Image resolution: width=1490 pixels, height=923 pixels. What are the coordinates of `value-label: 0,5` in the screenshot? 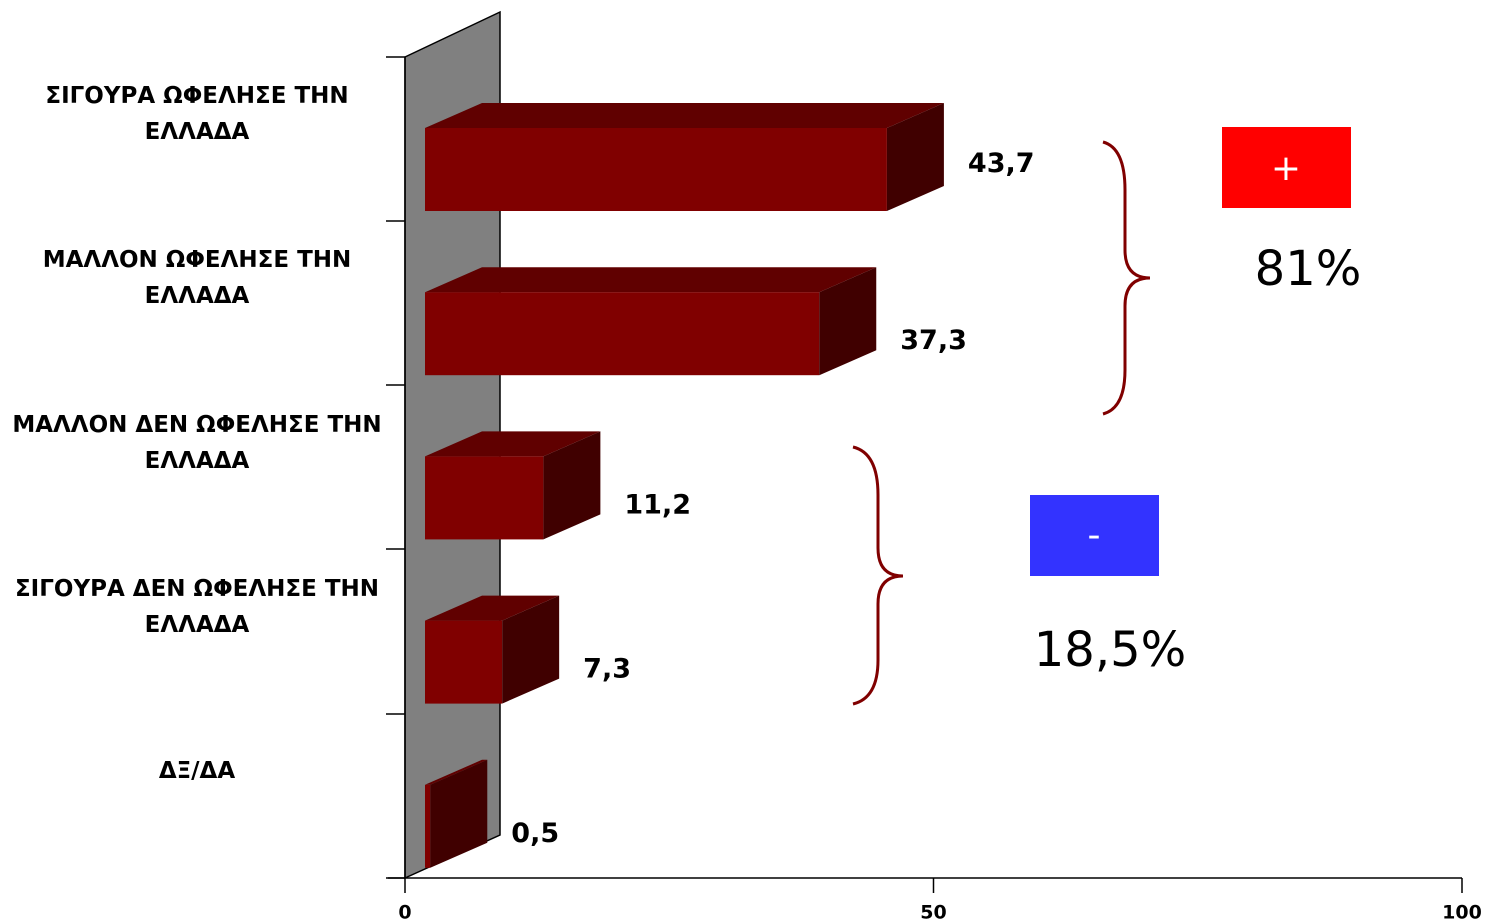 It's located at (535, 833).